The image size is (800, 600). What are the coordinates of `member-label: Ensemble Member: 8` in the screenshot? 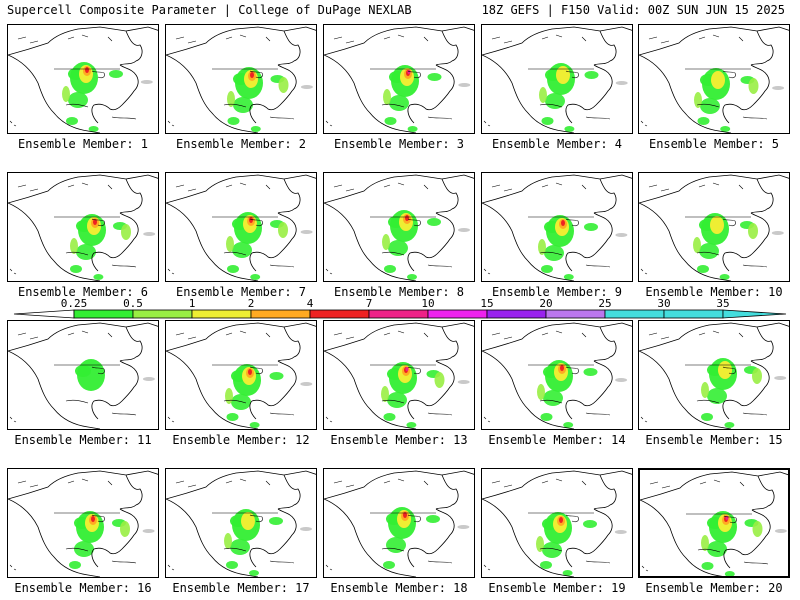 It's located at (399, 292).